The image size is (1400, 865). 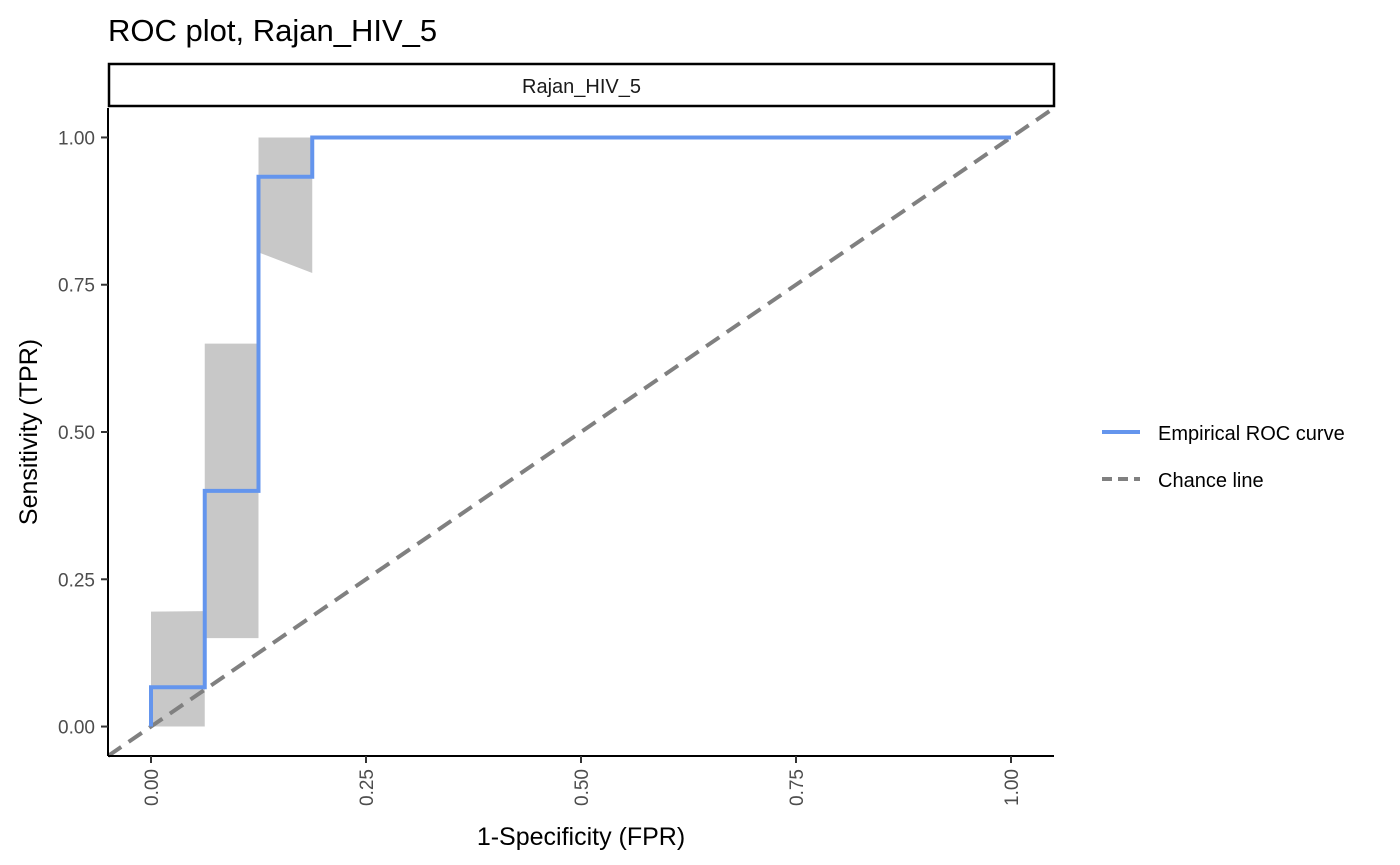 What do you see at coordinates (1211, 481) in the screenshot?
I see `legend-label-chance-line: Chance line` at bounding box center [1211, 481].